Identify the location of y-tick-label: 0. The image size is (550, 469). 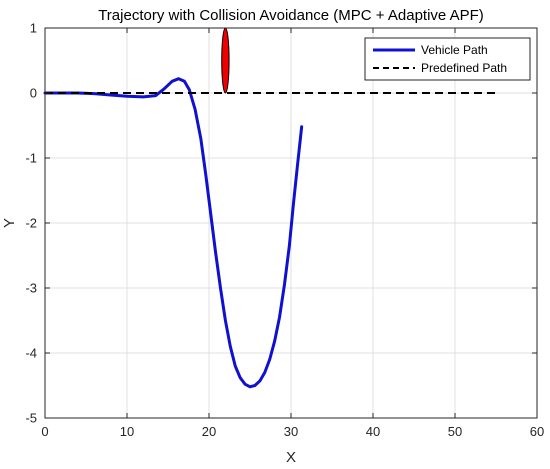
(33, 93).